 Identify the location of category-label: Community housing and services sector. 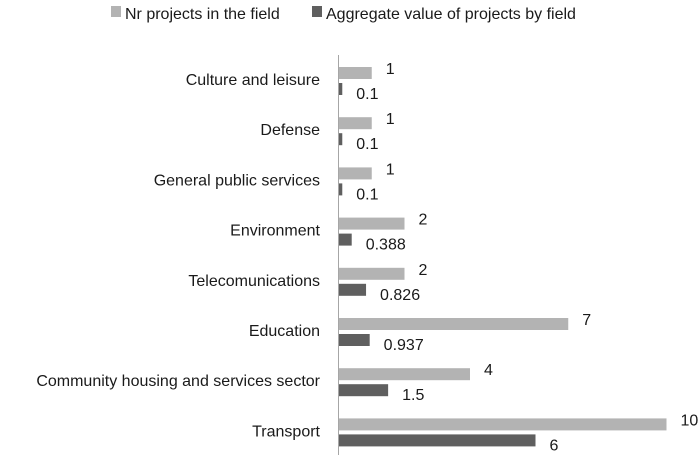
(178, 381).